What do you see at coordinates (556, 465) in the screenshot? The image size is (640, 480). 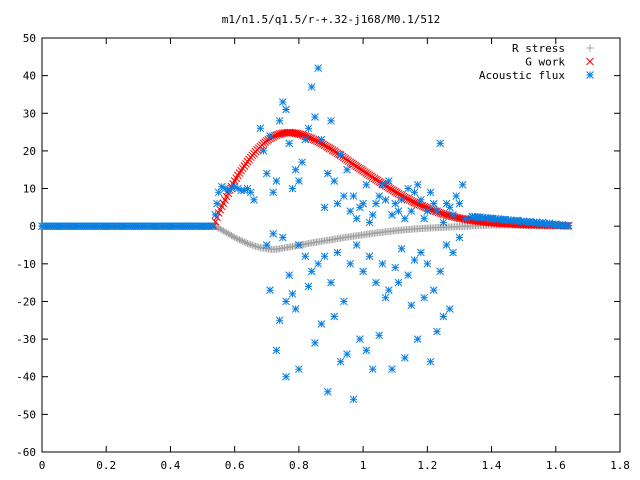 I see `x-tick-label: 1.6` at bounding box center [556, 465].